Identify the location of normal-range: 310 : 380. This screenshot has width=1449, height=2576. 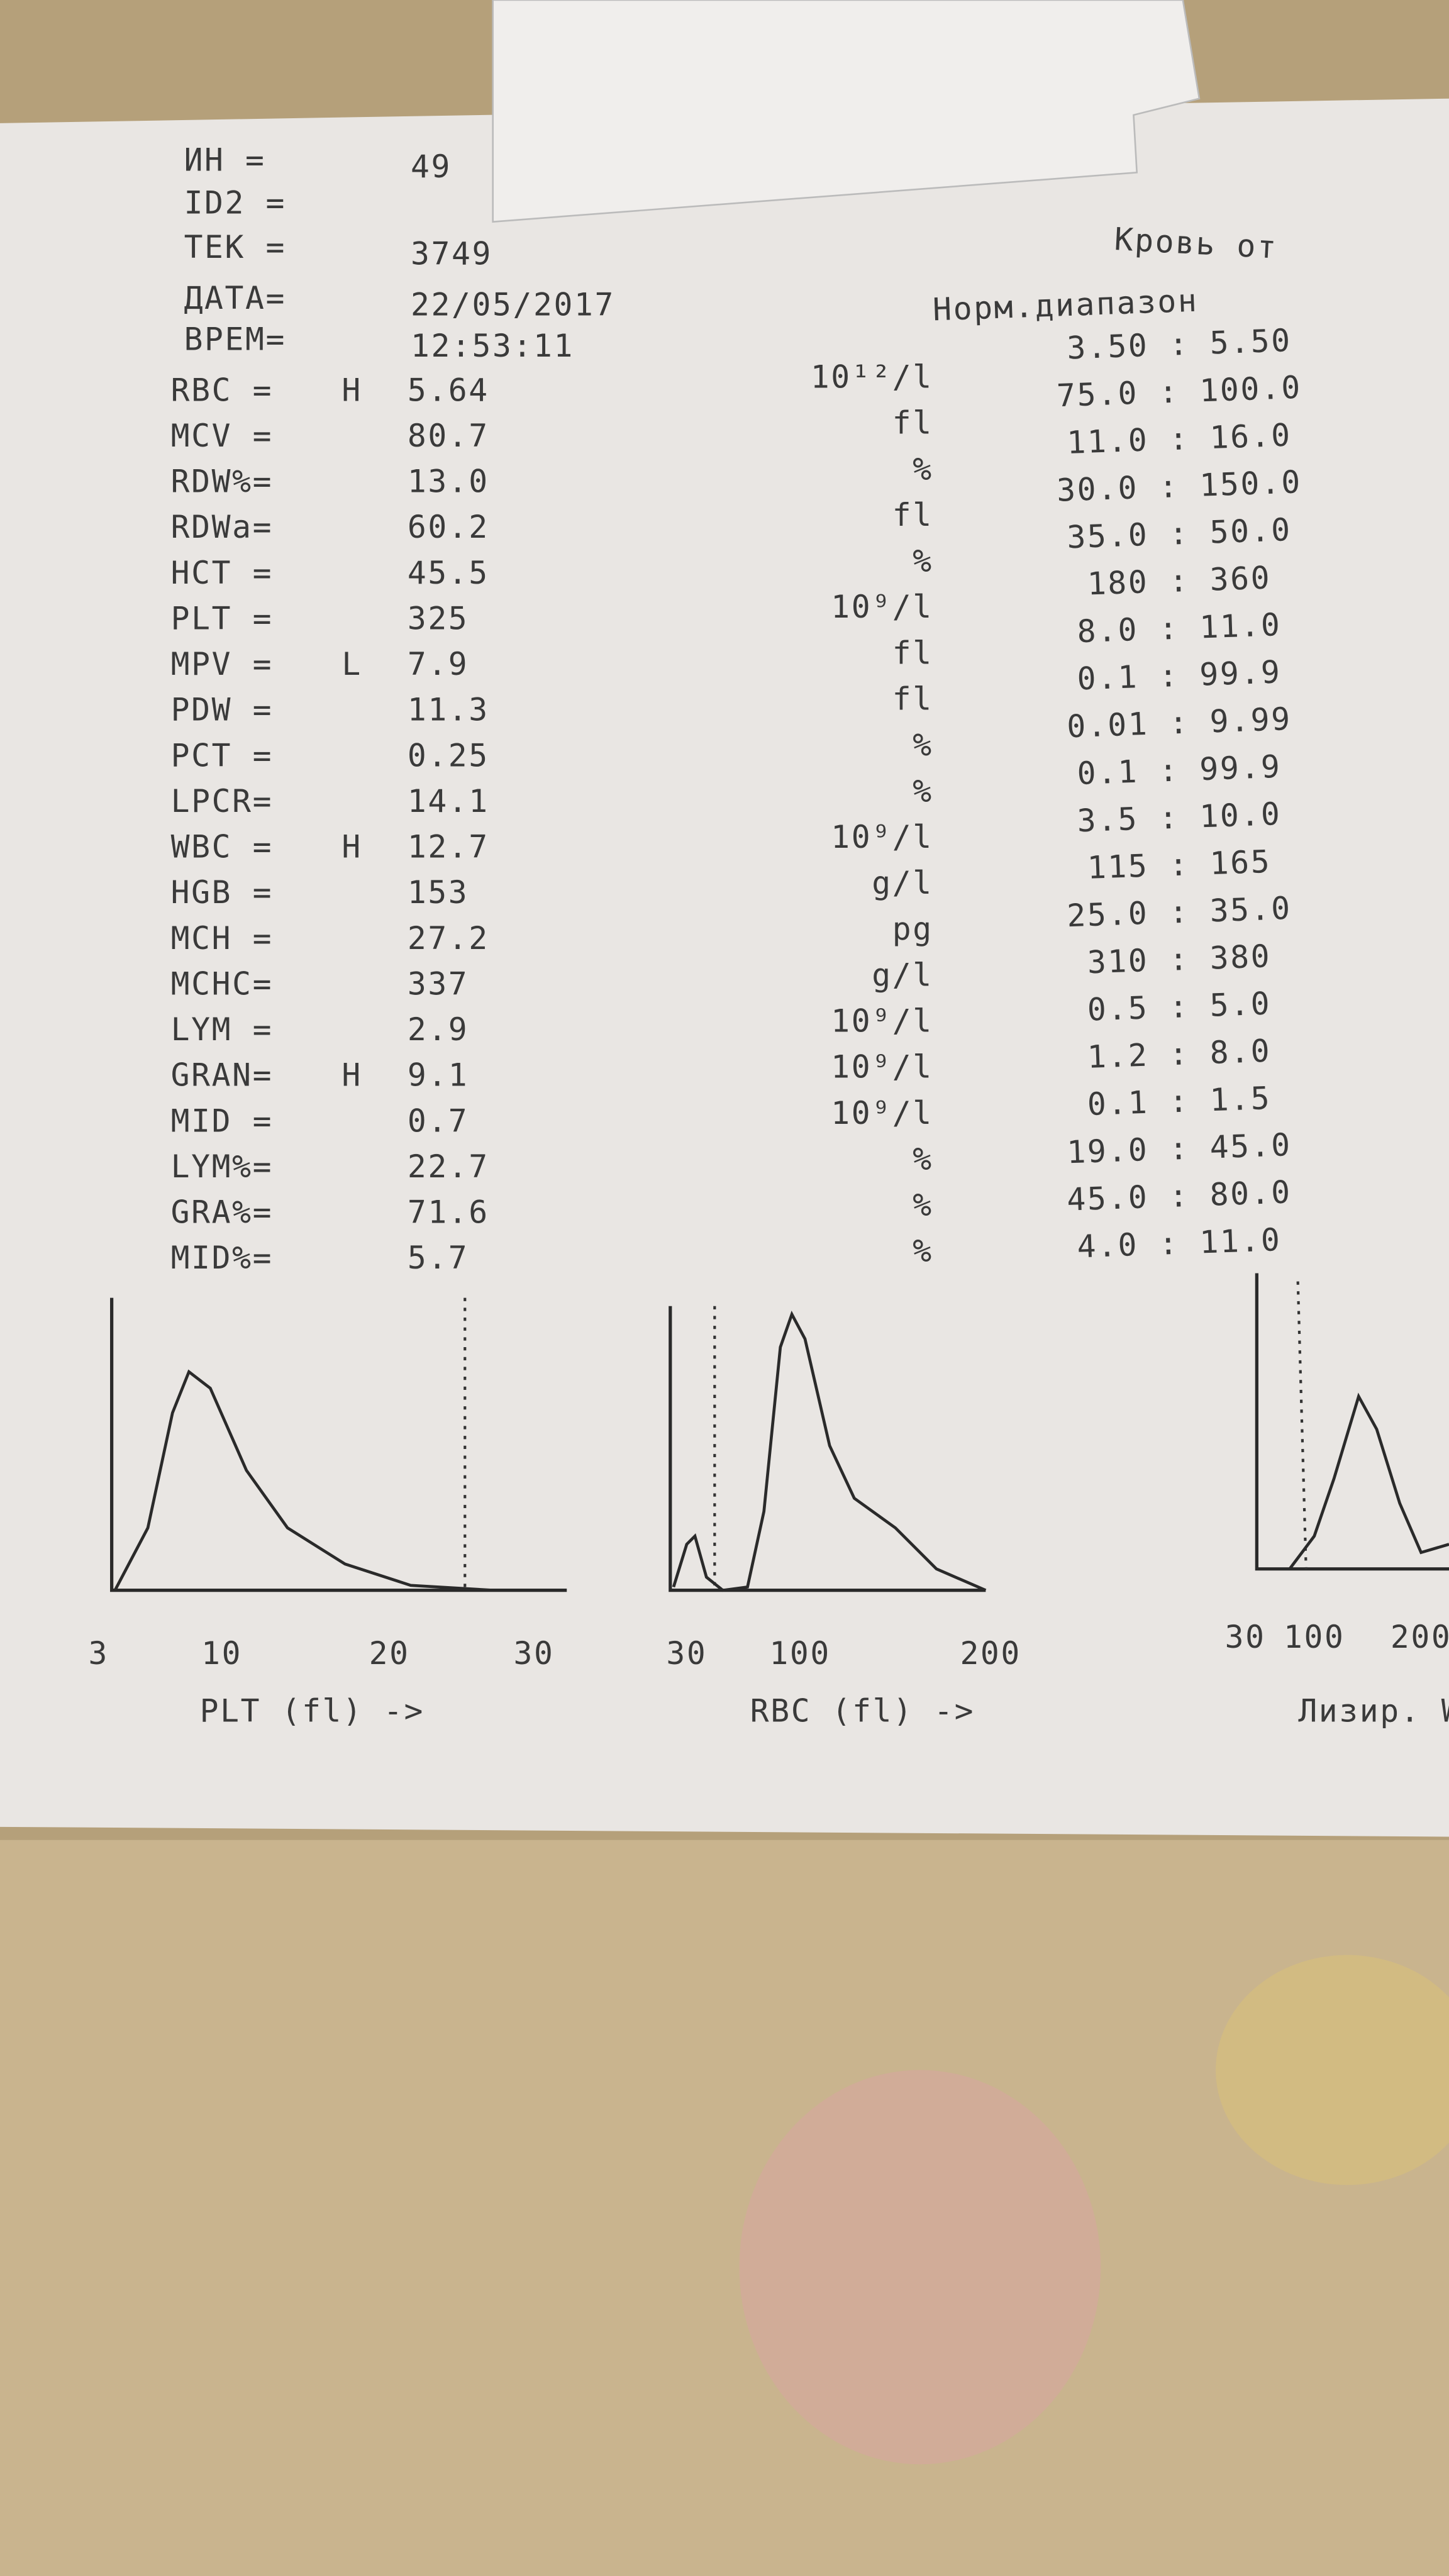
(1179, 959).